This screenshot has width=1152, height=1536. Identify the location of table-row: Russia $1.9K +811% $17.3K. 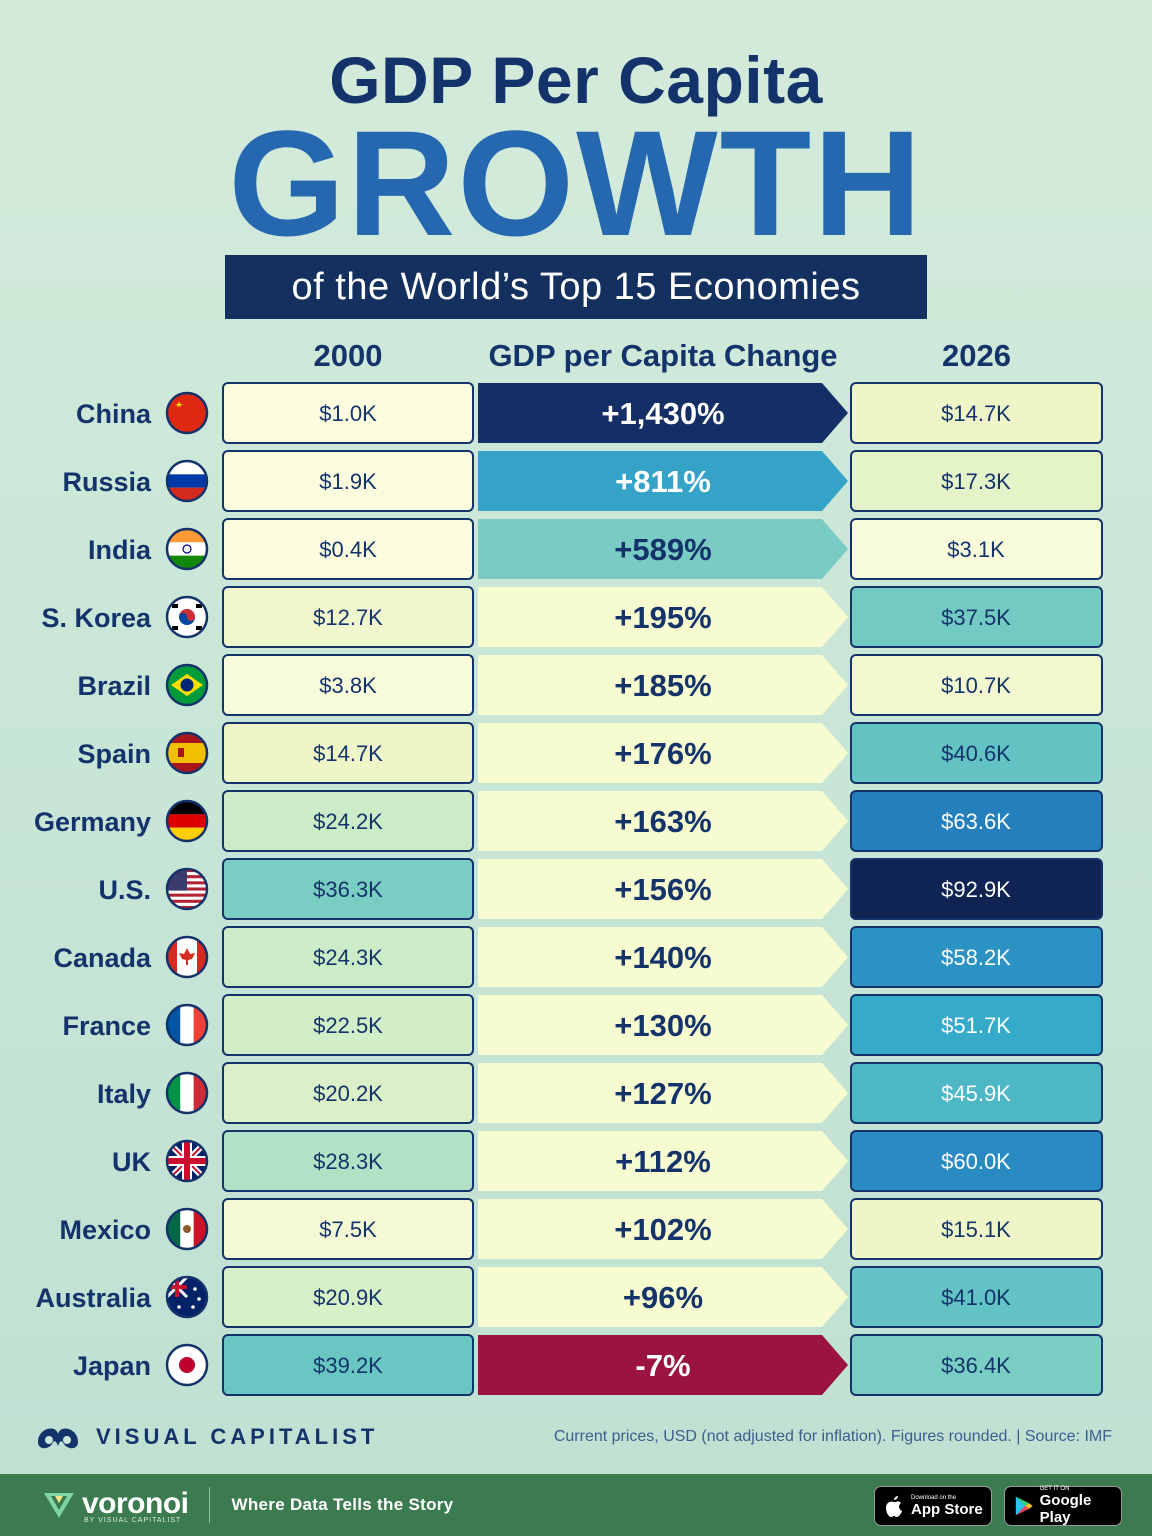
(582, 481).